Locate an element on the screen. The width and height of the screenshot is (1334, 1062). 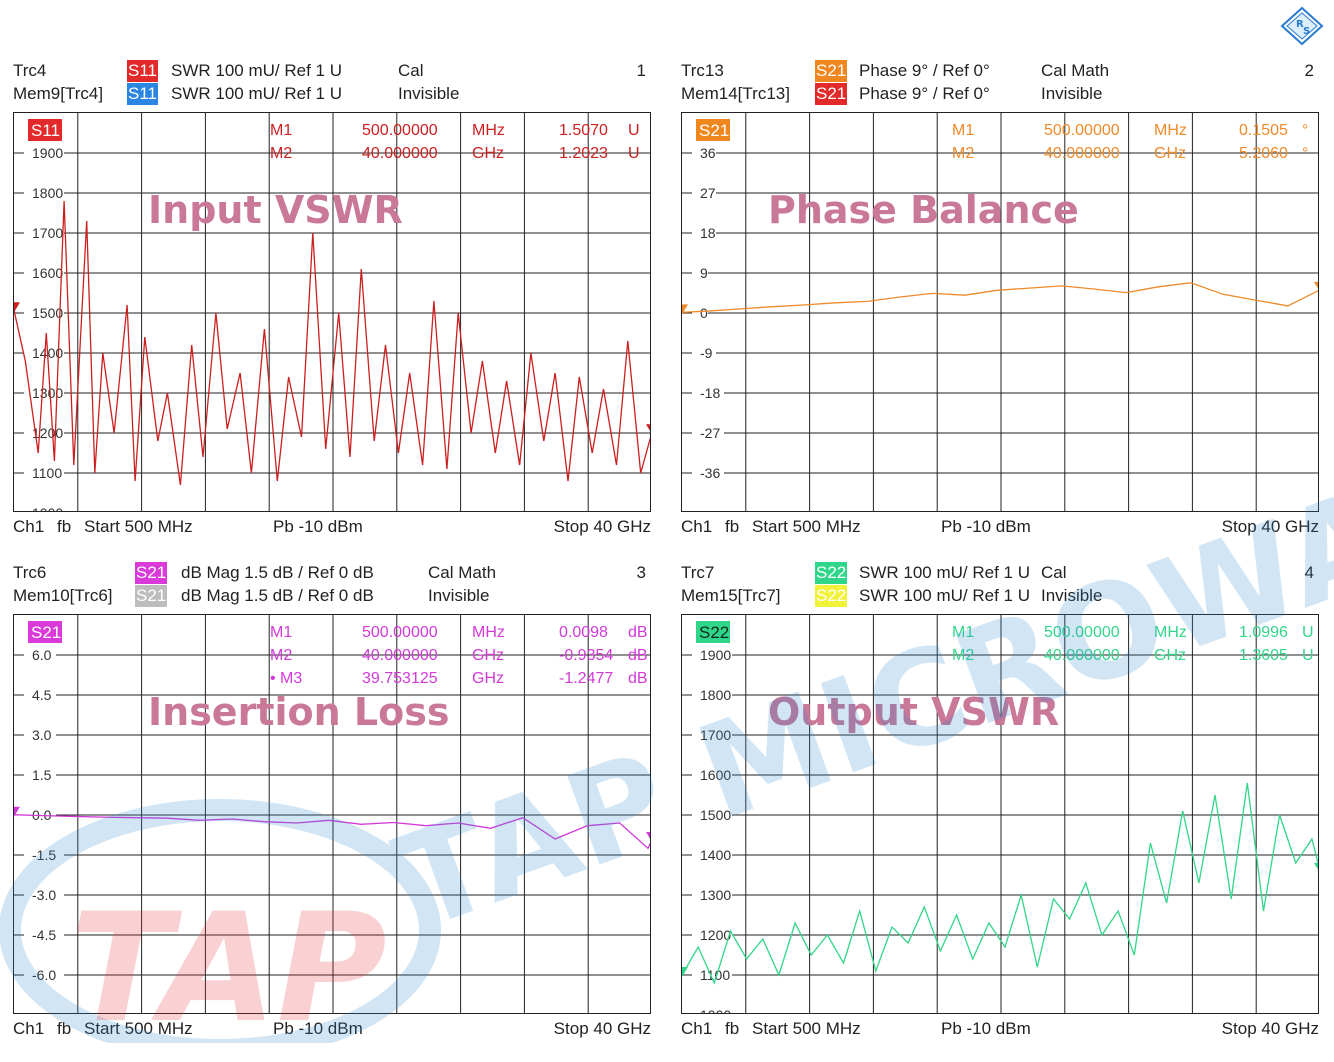
y-tick-label: 1900 is located at coordinates (715, 655).